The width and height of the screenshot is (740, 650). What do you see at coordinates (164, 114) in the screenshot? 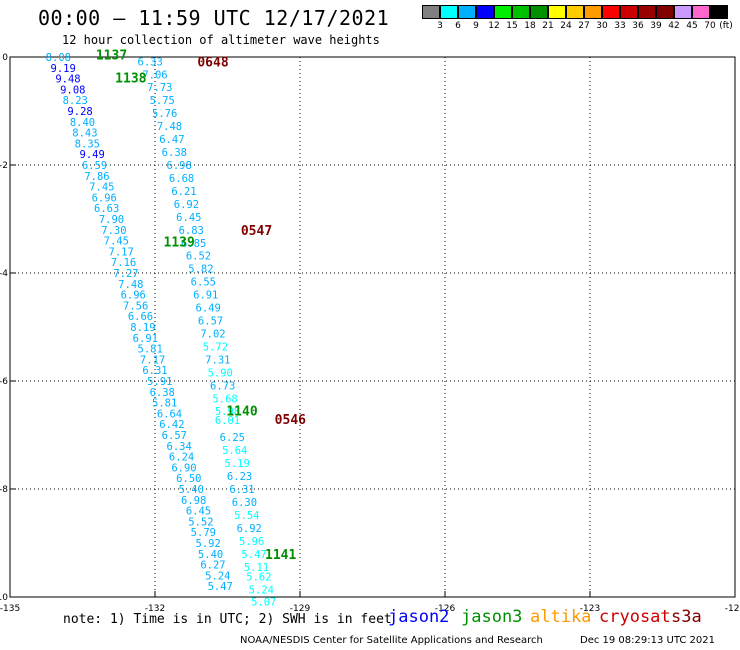
I see `swh-value-s3a: 5.76` at bounding box center [164, 114].